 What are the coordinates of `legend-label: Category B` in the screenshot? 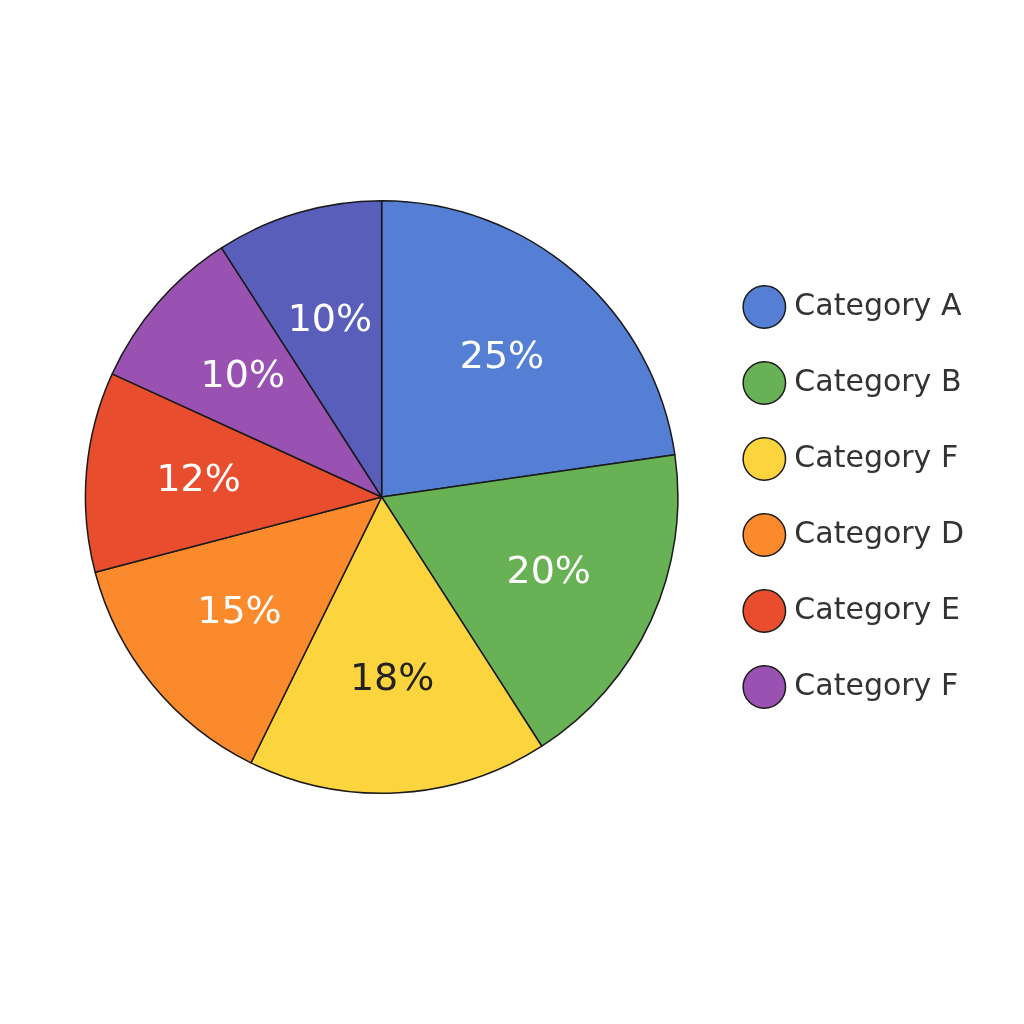 It's located at (878, 380).